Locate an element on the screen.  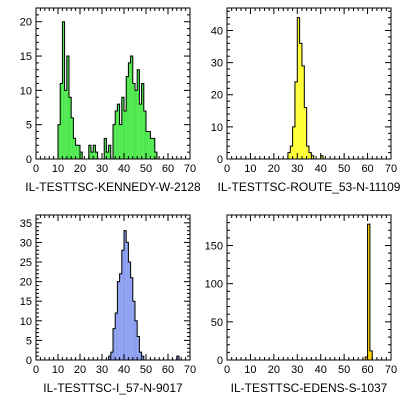
y-tick-label: 35 is located at coordinates (26, 224).